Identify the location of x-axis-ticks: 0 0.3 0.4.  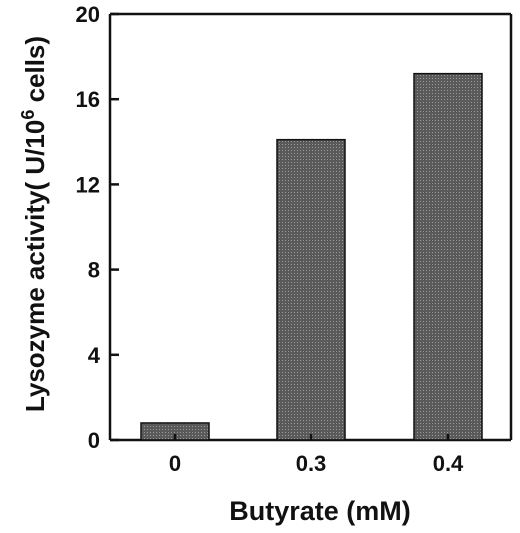
(316, 455).